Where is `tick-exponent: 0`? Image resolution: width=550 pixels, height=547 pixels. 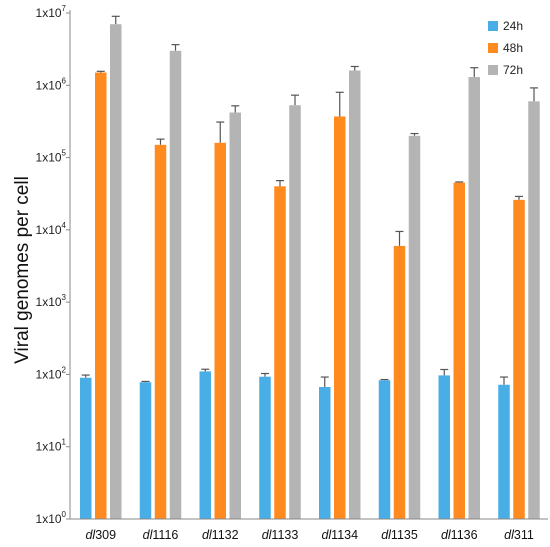 tick-exponent: 0 is located at coordinates (64, 514).